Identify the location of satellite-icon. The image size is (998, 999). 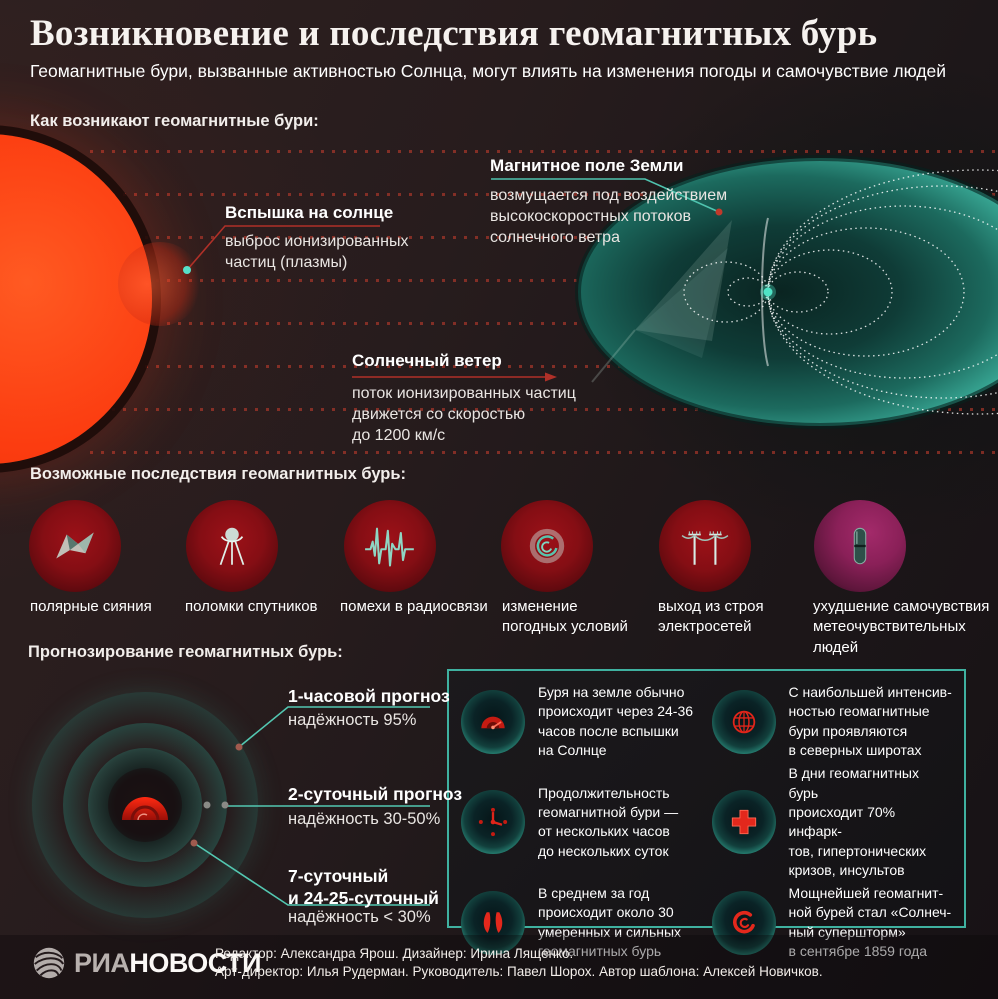
(232, 546).